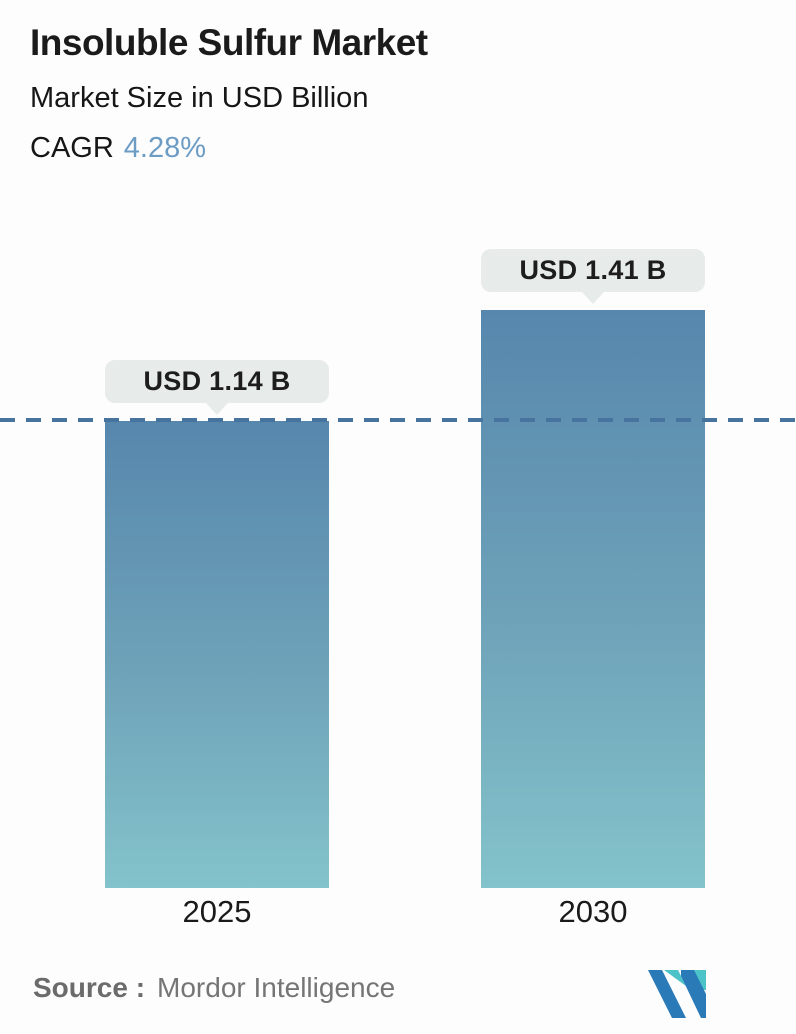 This screenshot has width=796, height=1034. Describe the element at coordinates (276, 987) in the screenshot. I see `source-value: Mordor Intelligence` at that location.